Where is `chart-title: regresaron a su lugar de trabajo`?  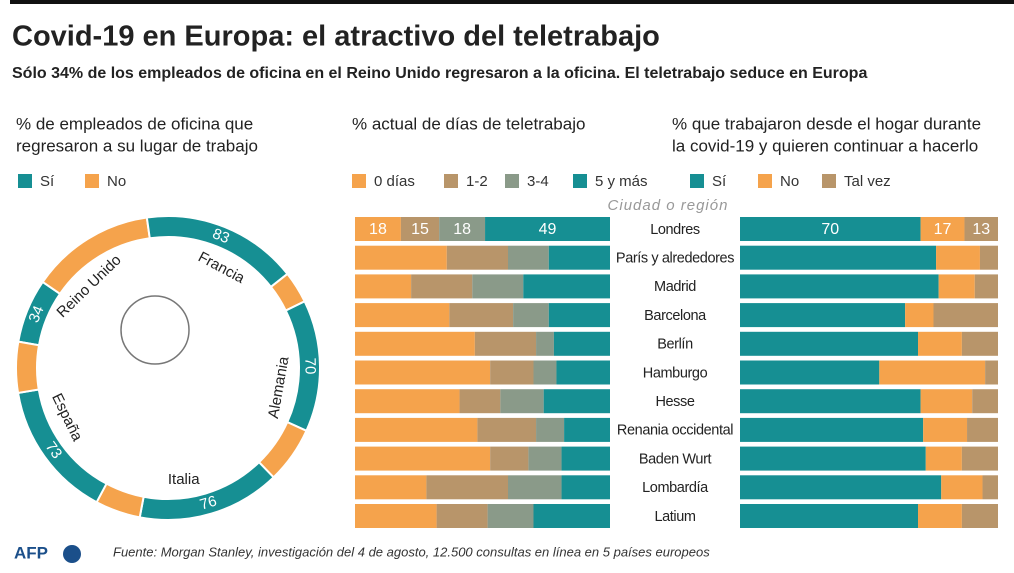 chart-title: regresaron a su lugar de trabajo is located at coordinates (137, 145).